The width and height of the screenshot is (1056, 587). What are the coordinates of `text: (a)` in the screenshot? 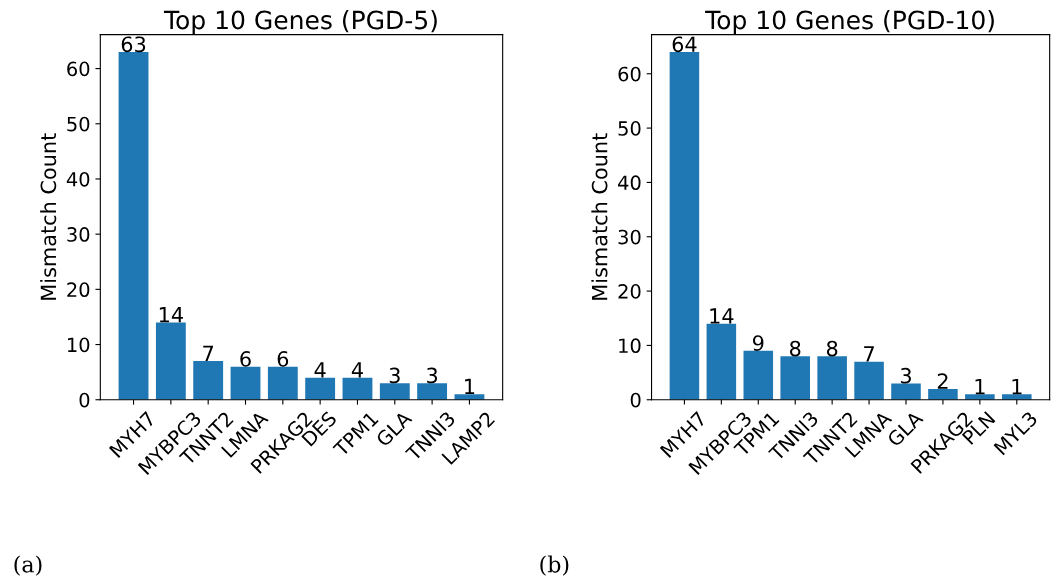 It's located at (28, 565).